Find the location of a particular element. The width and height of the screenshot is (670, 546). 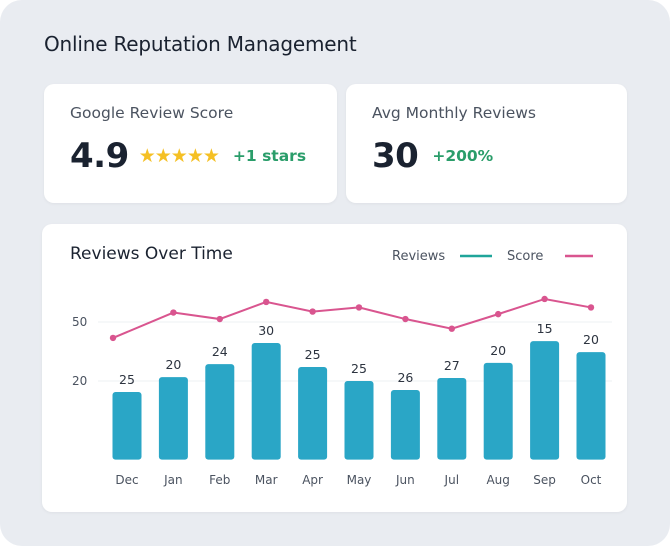

kpi-delta: +200% is located at coordinates (463, 156).